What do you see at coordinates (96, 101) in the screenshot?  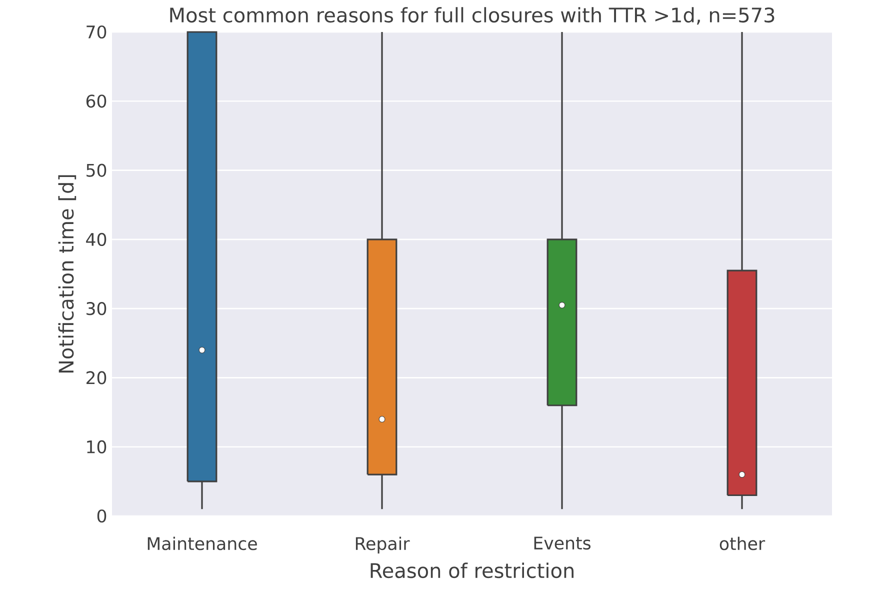 I see `y-tick-label: 60` at bounding box center [96, 101].